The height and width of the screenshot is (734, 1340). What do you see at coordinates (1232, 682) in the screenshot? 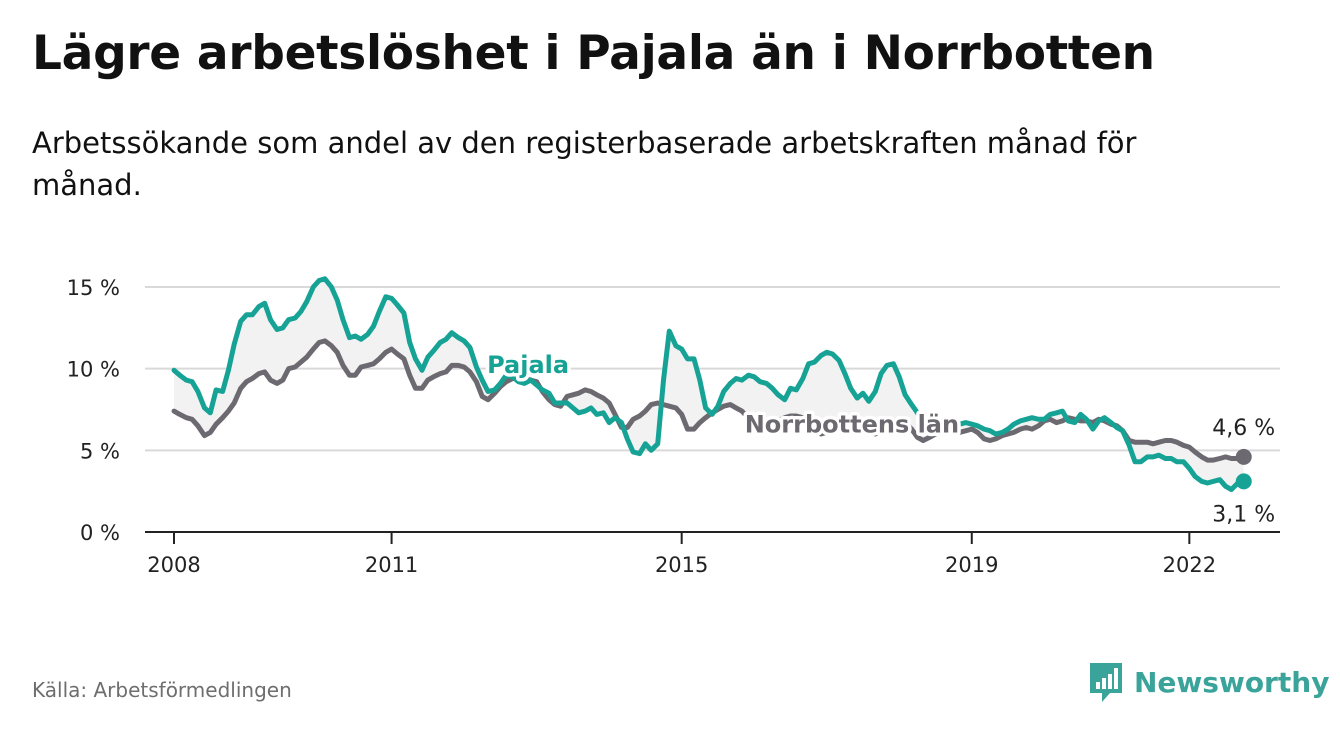
I see `brand-name: Newsworthy` at bounding box center [1232, 682].